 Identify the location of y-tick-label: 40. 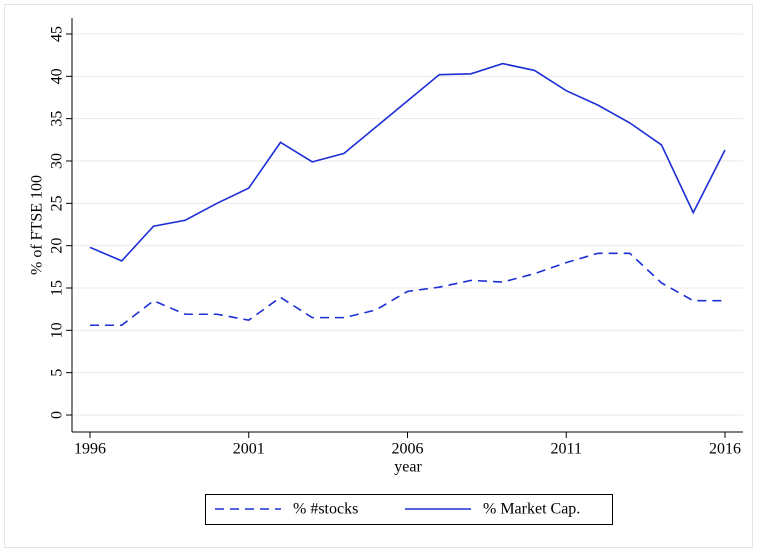
(57, 76).